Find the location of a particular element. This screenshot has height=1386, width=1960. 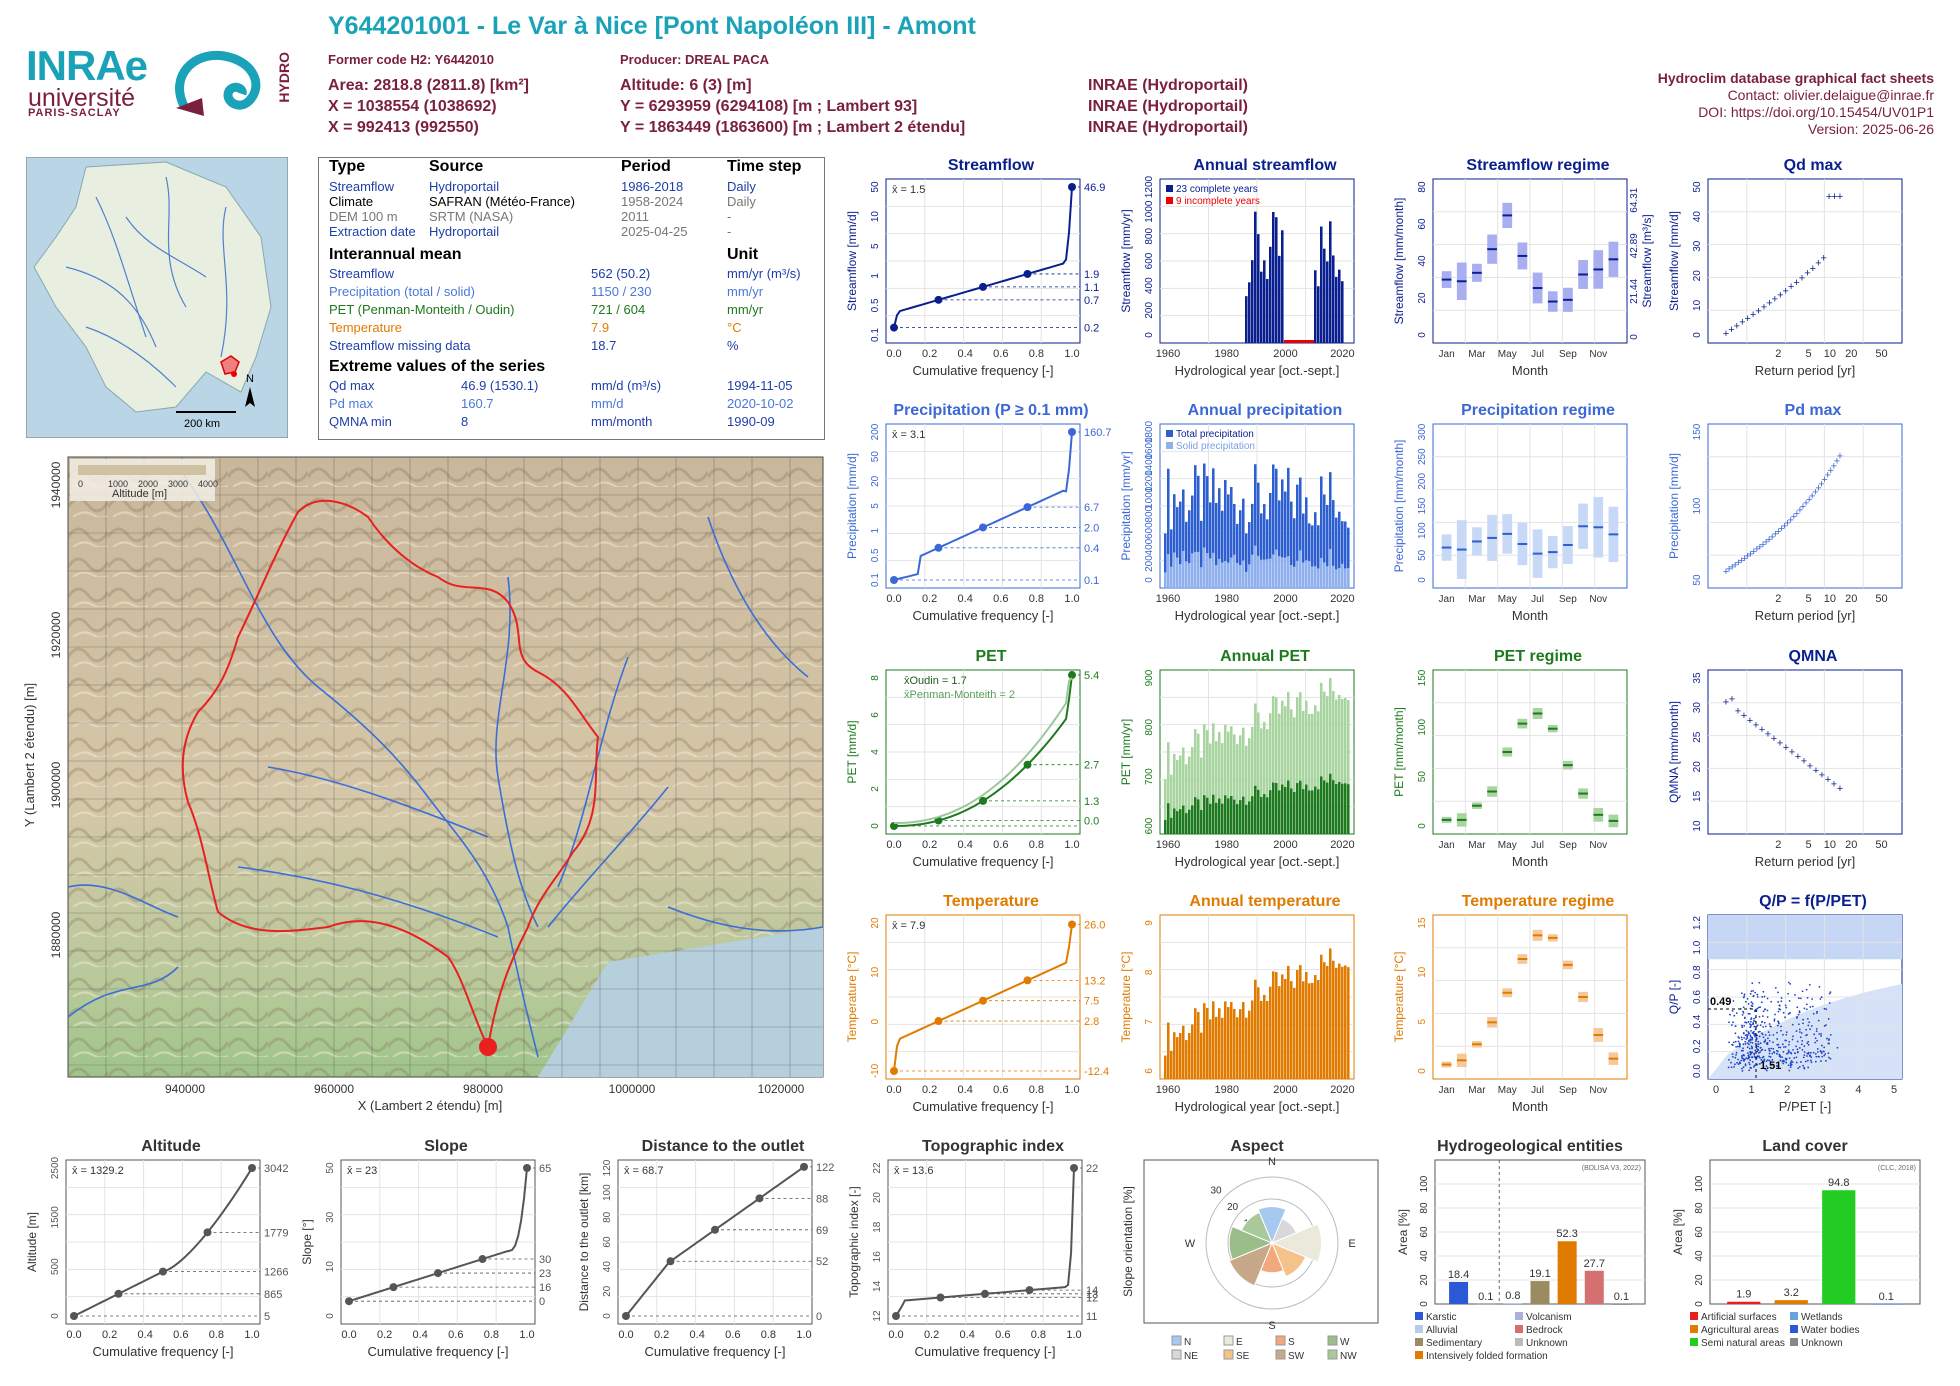

qp-annotation-x: 1.51 is located at coordinates (1770, 1066).